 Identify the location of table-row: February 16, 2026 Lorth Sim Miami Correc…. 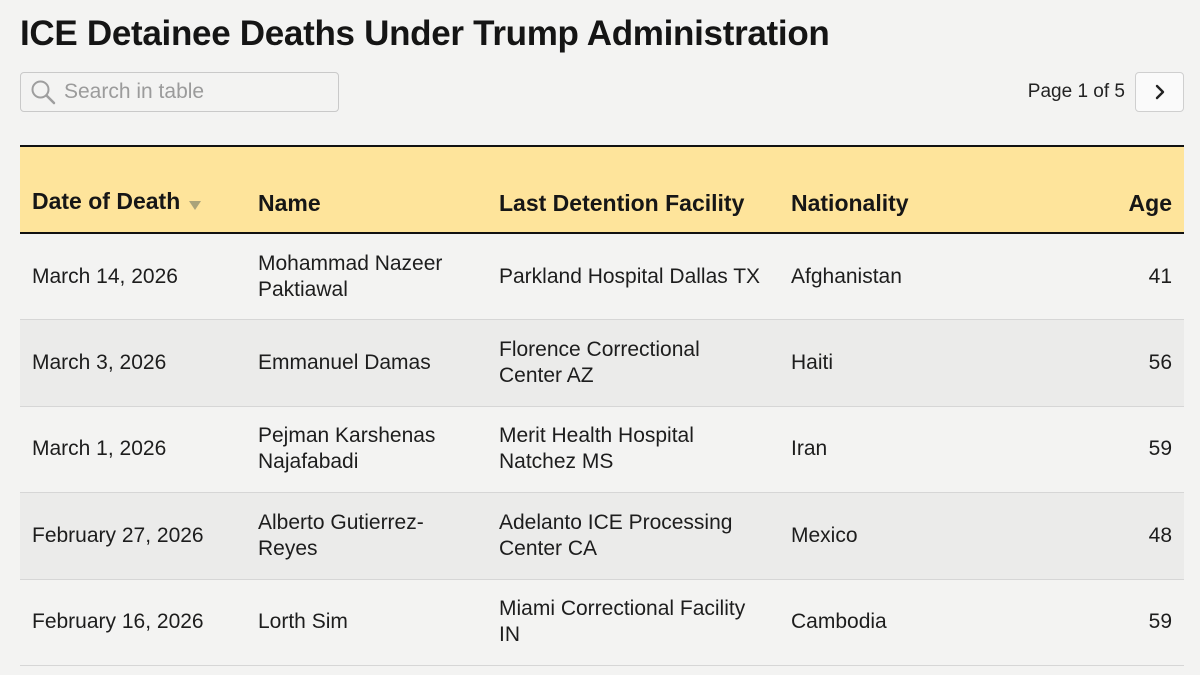
(602, 622).